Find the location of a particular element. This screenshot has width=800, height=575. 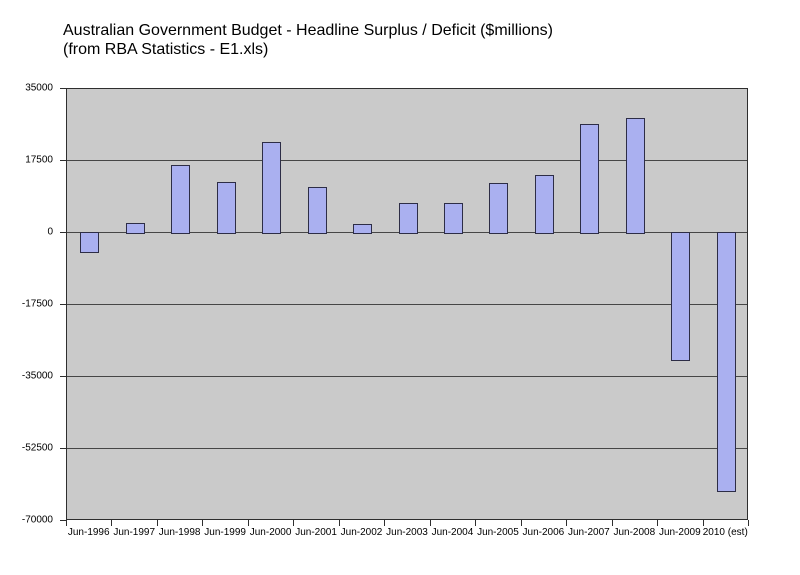

y-axis-label-35000: -35000 is located at coordinates (37, 376).